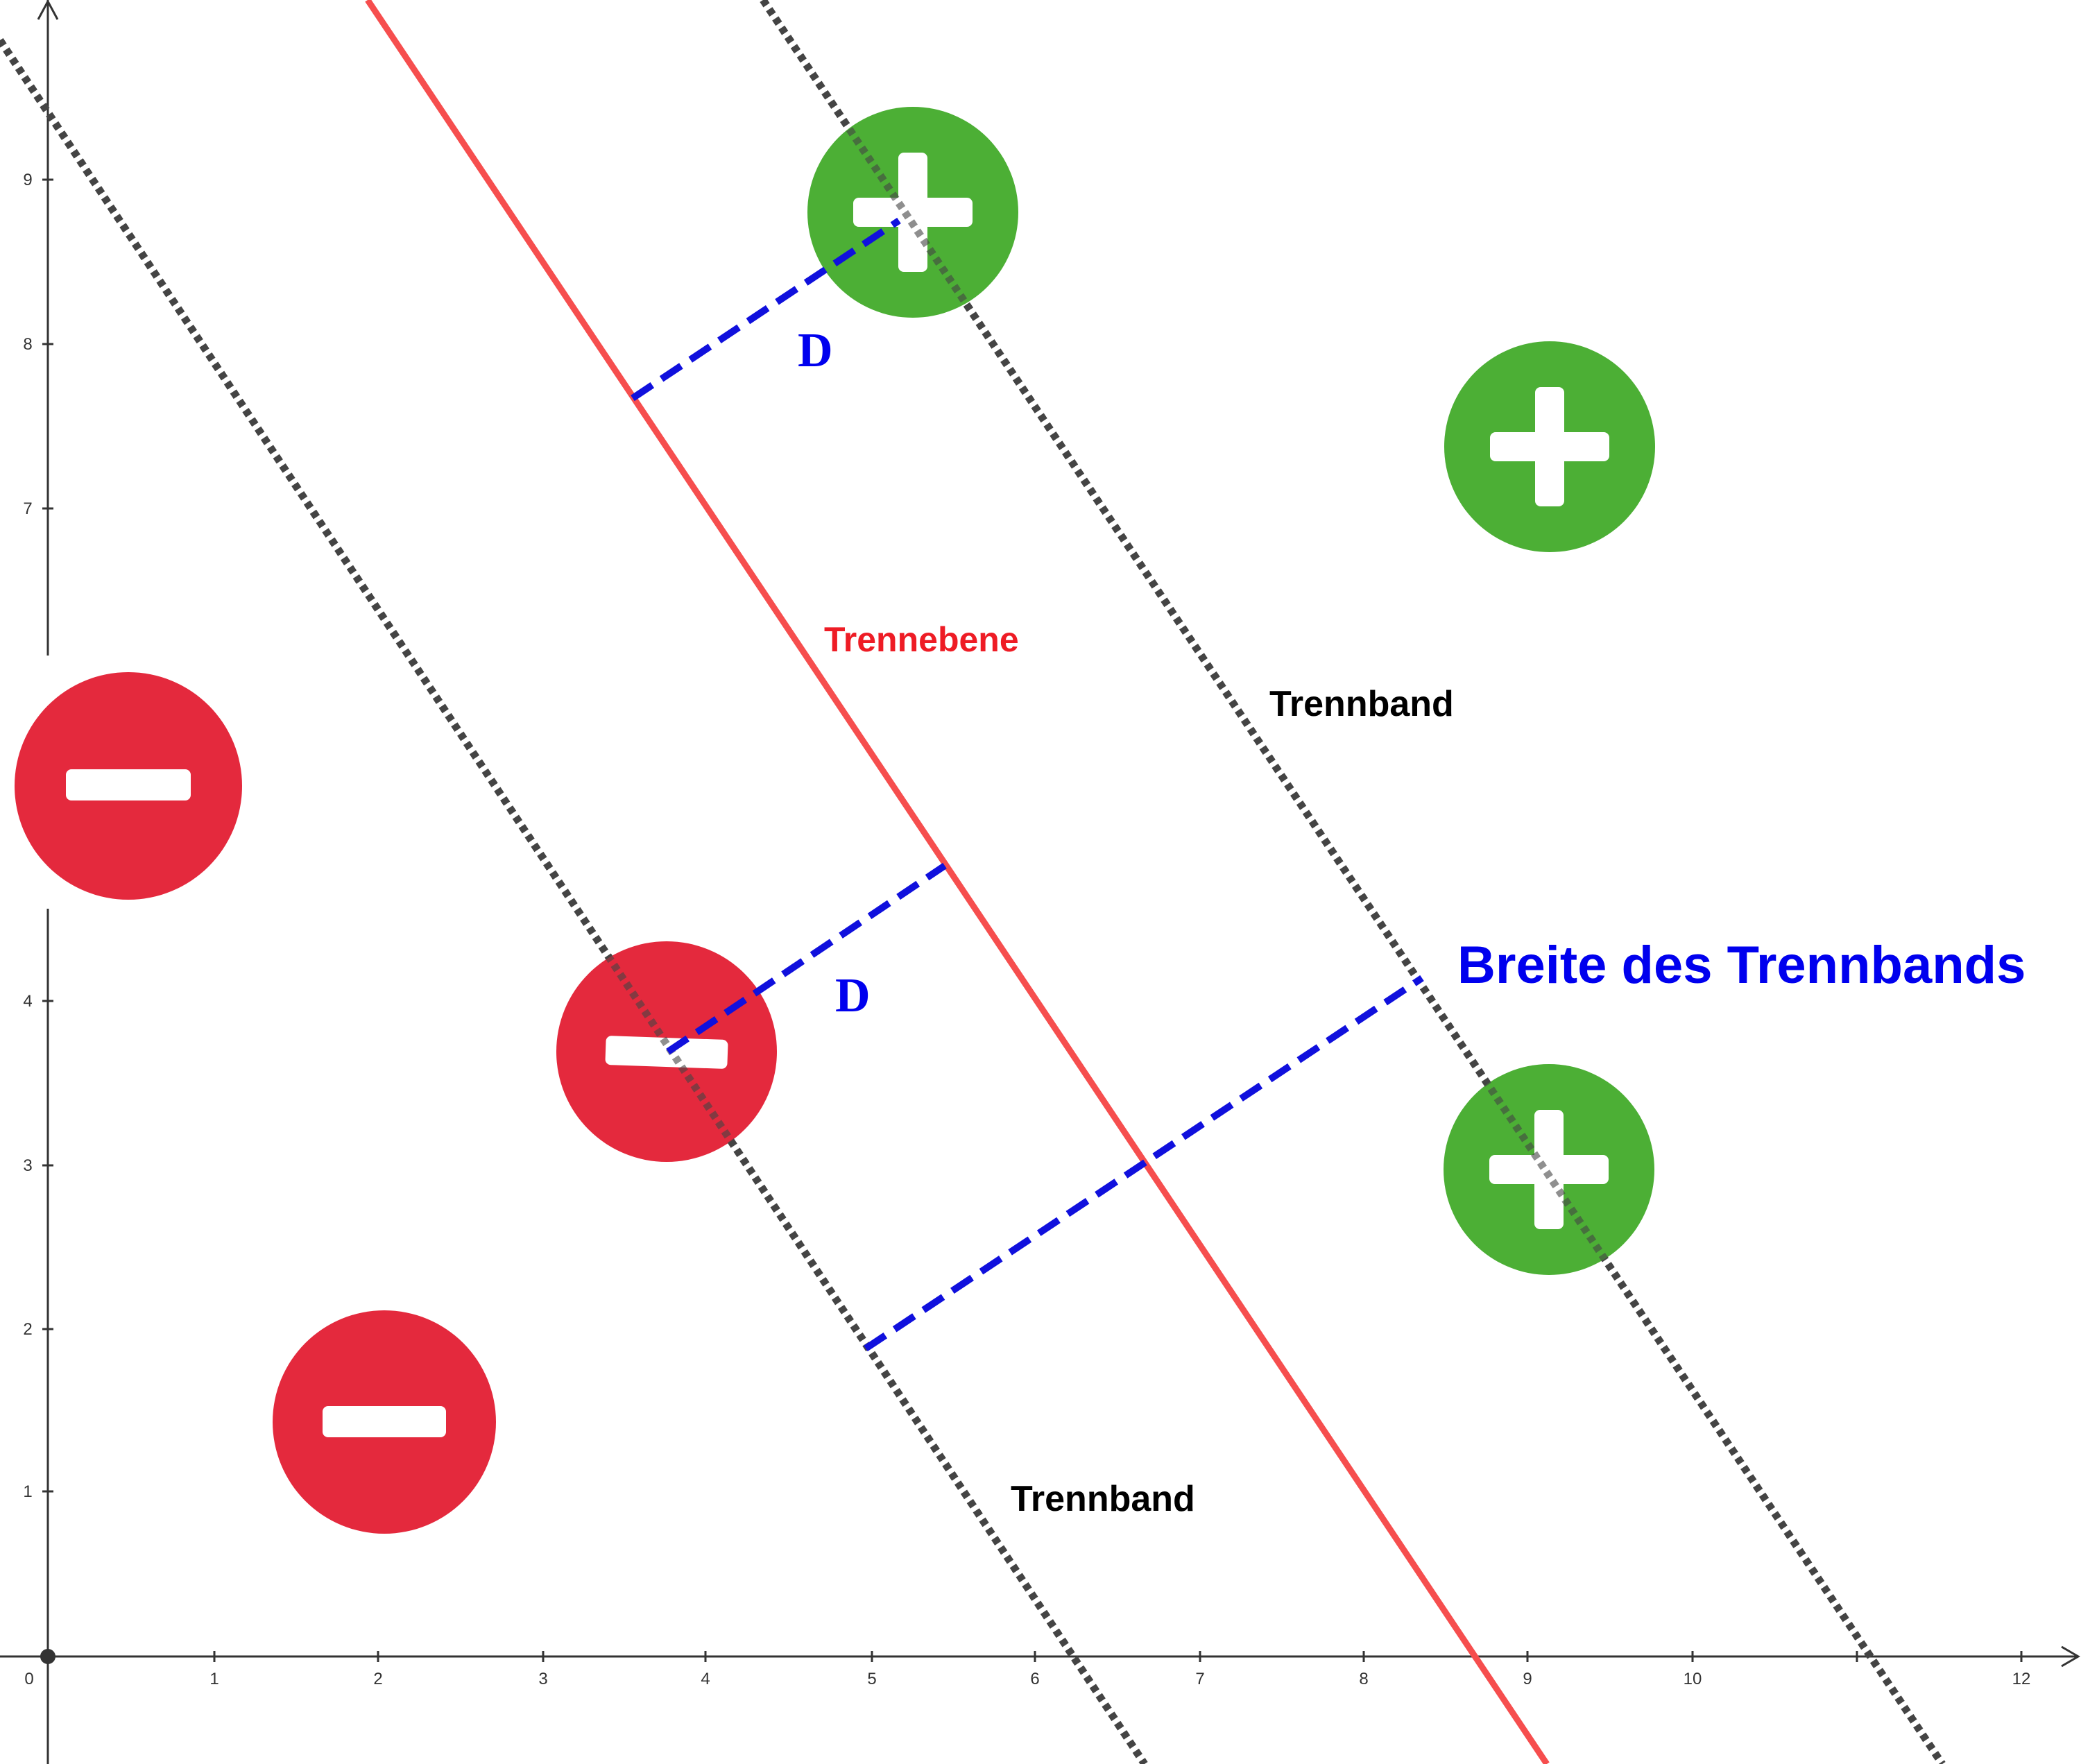 The height and width of the screenshot is (1764, 2081). Describe the element at coordinates (28, 180) in the screenshot. I see `y-tick-label: 9` at that location.